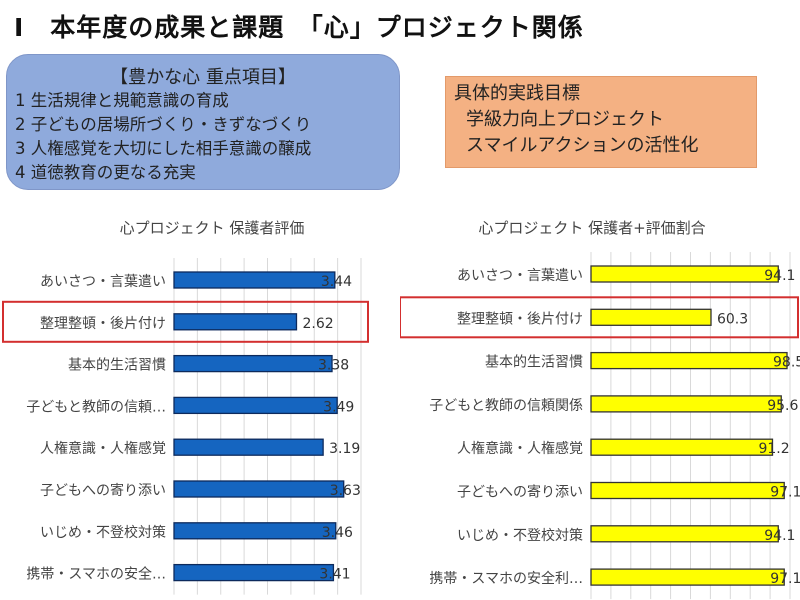  What do you see at coordinates (782, 406) in the screenshot?
I see `data-label: 95.6` at bounding box center [782, 406].